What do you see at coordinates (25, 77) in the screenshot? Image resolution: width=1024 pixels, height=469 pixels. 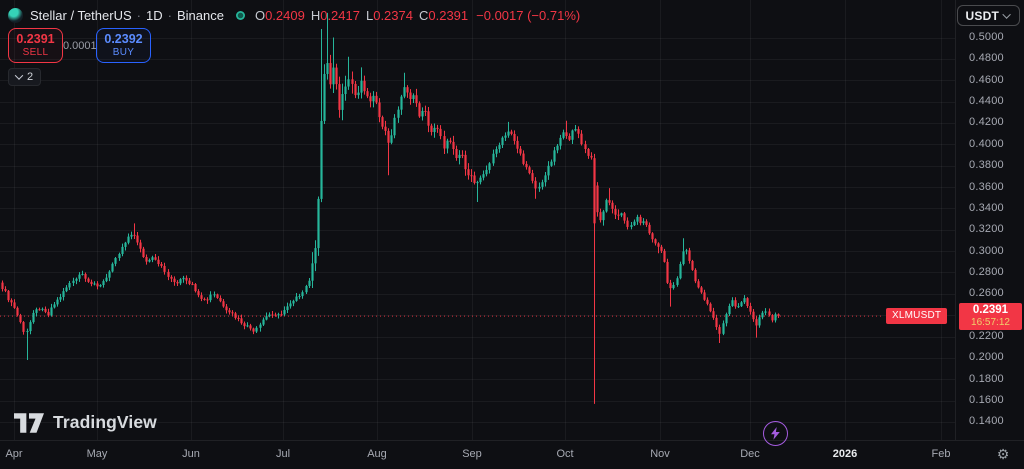 I see `indicators-collapsed-chip: 2` at bounding box center [25, 77].